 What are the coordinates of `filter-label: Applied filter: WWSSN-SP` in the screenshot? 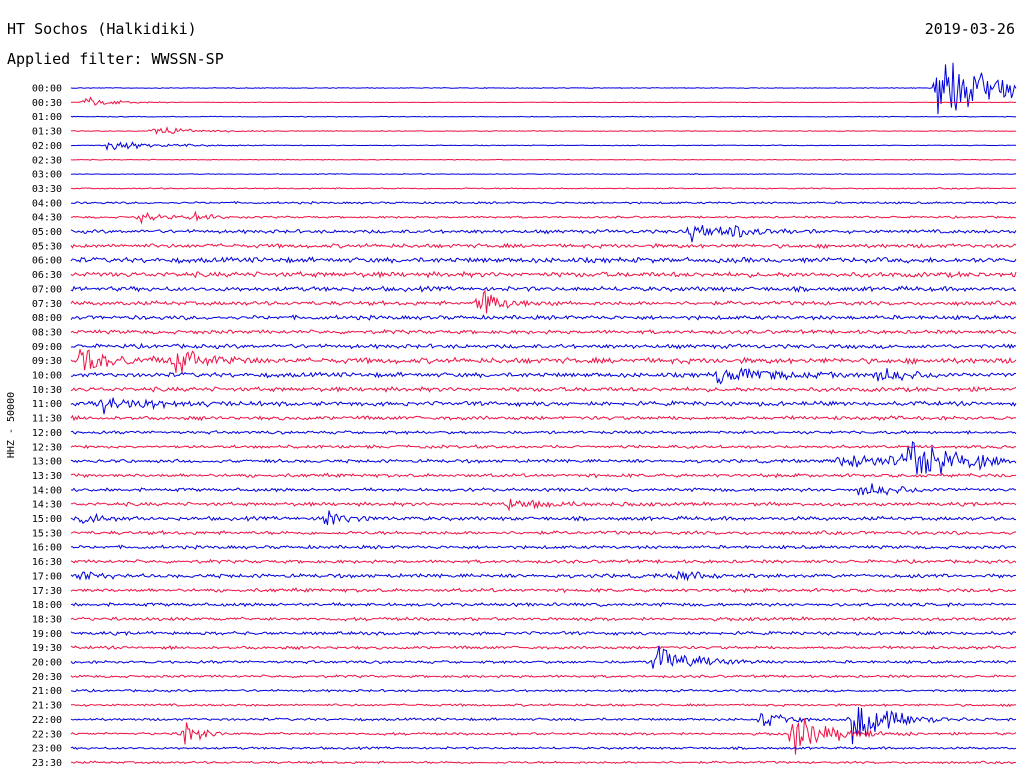 It's located at (115, 59).